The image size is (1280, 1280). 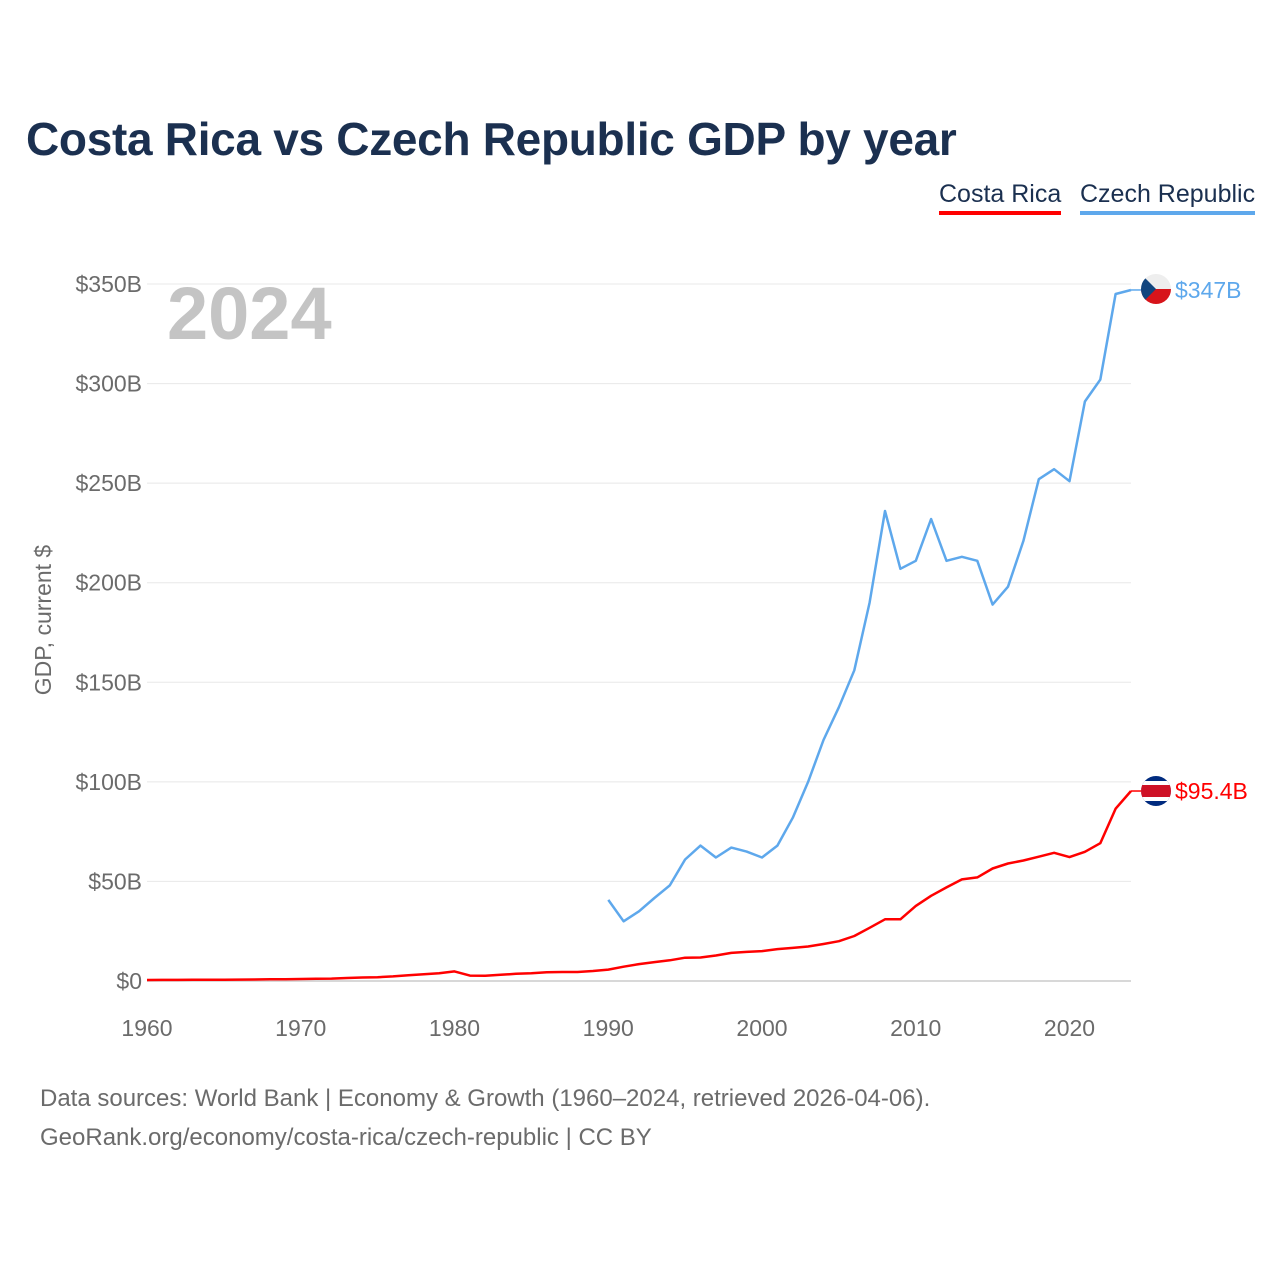 What do you see at coordinates (108, 583) in the screenshot?
I see `y-tick-label: $200B` at bounding box center [108, 583].